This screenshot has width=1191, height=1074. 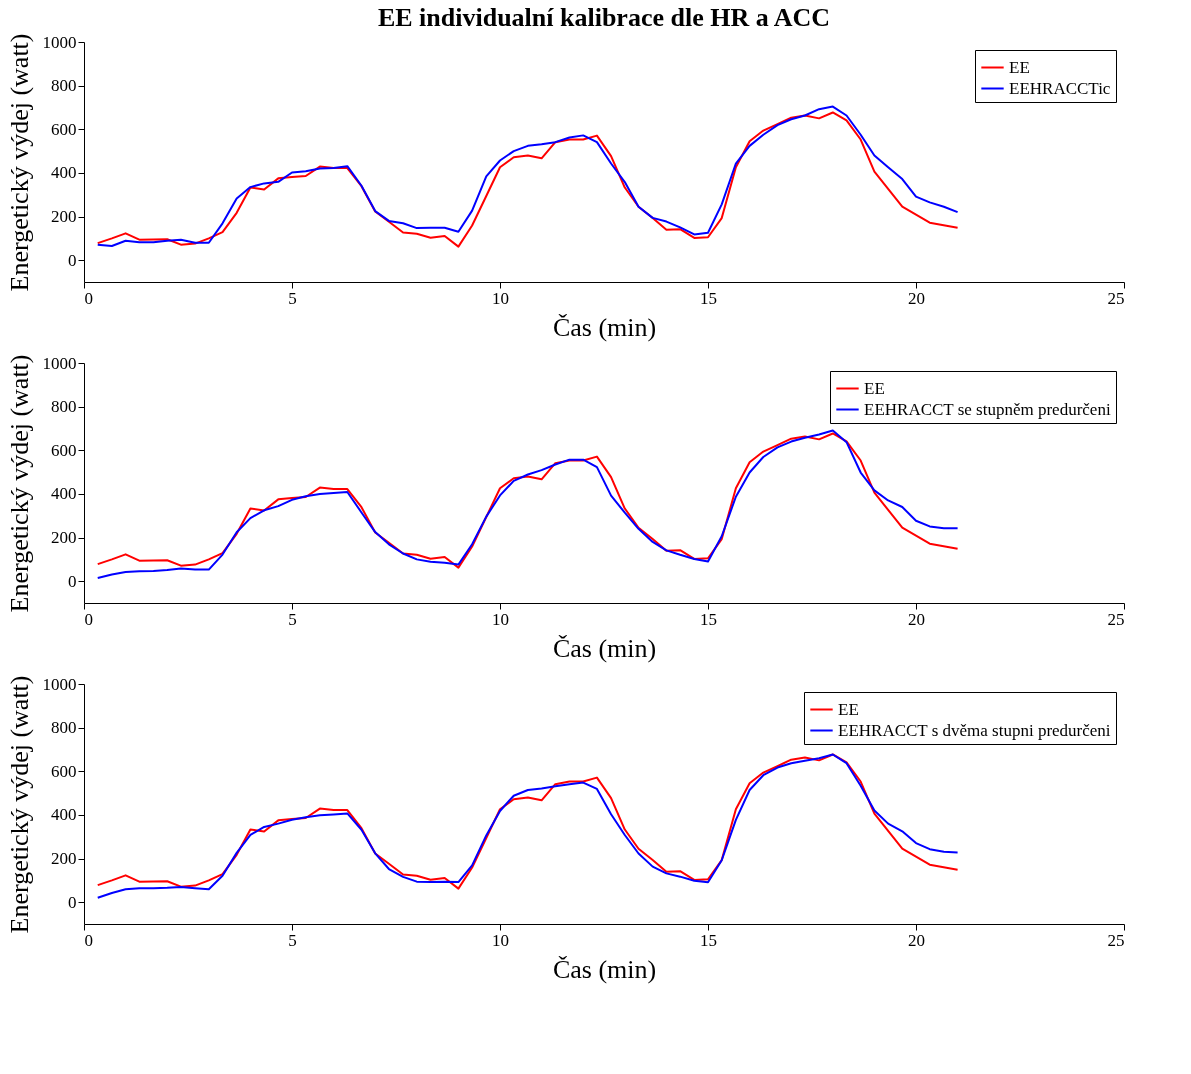 What do you see at coordinates (974, 730) in the screenshot?
I see `legend-label: EEHRACCT s dvěma stupni predurčeni` at bounding box center [974, 730].